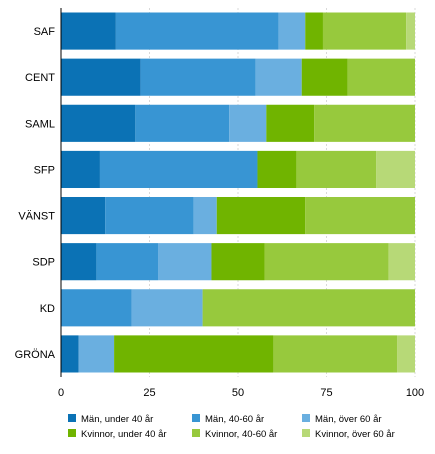  I want to click on category-label: VÄNST, so click(36, 217).